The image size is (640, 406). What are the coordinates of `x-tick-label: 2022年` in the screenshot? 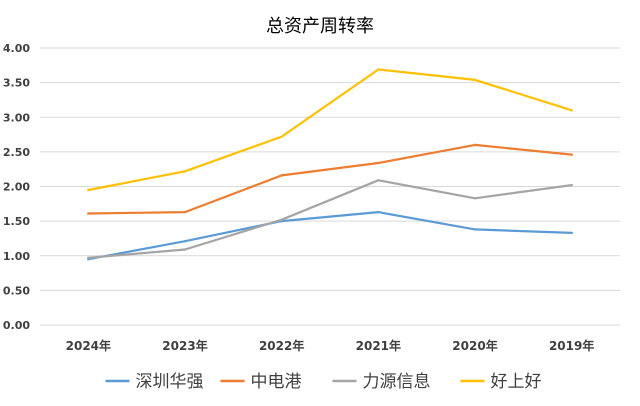 It's located at (281, 345).